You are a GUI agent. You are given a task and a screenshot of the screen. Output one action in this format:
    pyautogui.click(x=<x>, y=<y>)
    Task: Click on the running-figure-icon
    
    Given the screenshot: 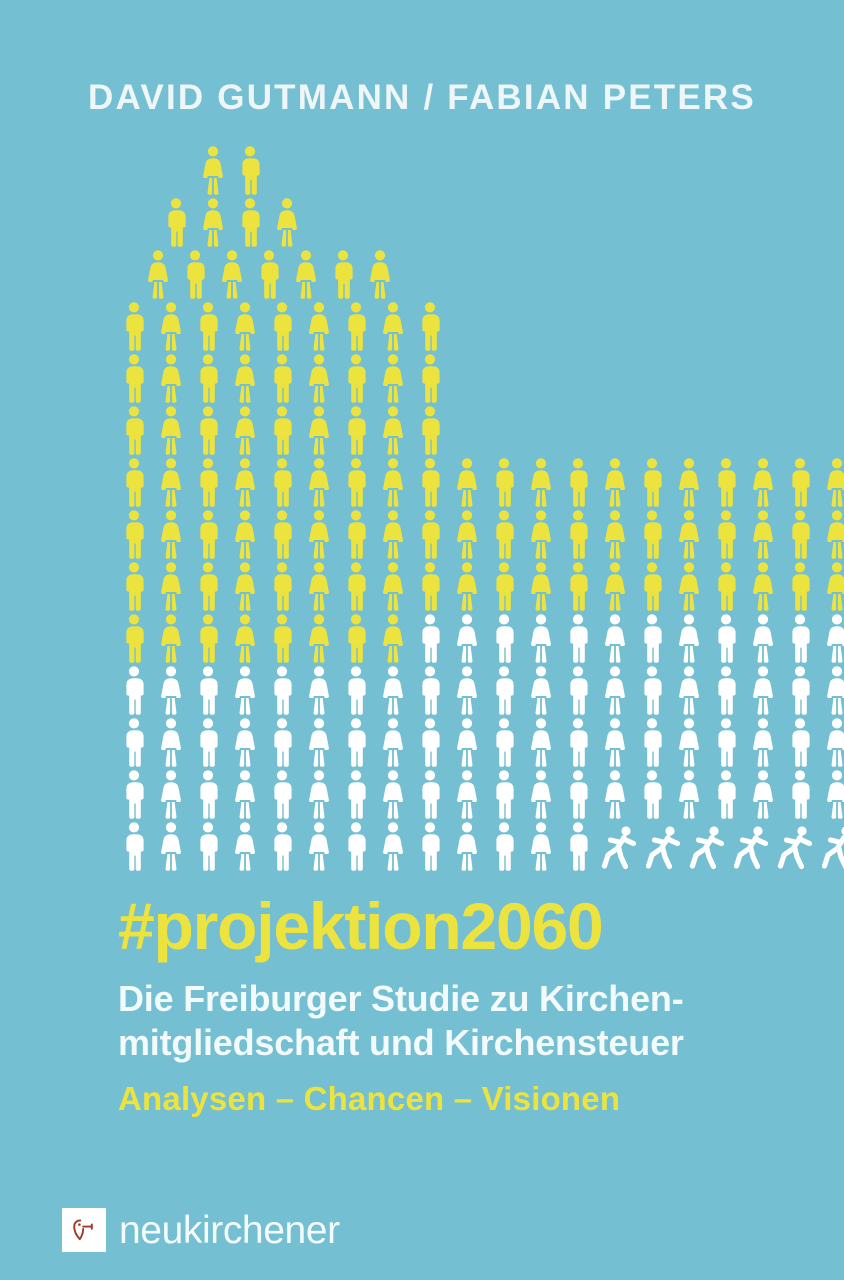 What is the action you would take?
    pyautogui.click(x=620, y=846)
    